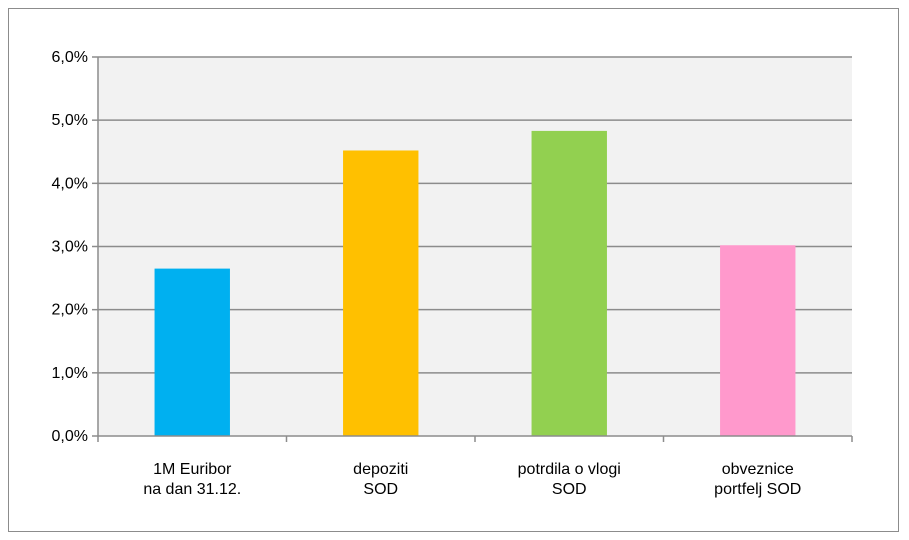 The image size is (909, 540). I want to click on y-tick-label: 6,0%, so click(70, 57).